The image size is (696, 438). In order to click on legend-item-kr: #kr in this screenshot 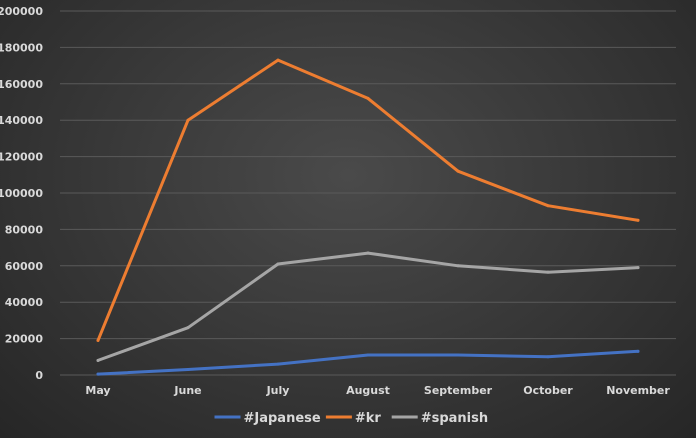, I will do `click(353, 418)`.